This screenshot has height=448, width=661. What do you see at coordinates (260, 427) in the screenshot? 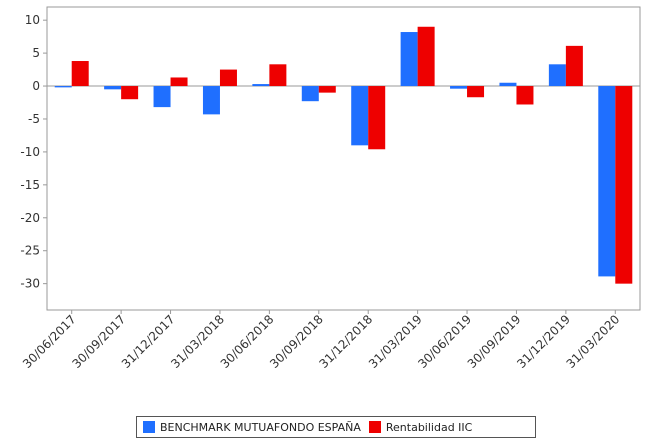
I see `legend-label-benchmark: BENCHMARK MUTUAFONDO ESPAÑA` at bounding box center [260, 427].